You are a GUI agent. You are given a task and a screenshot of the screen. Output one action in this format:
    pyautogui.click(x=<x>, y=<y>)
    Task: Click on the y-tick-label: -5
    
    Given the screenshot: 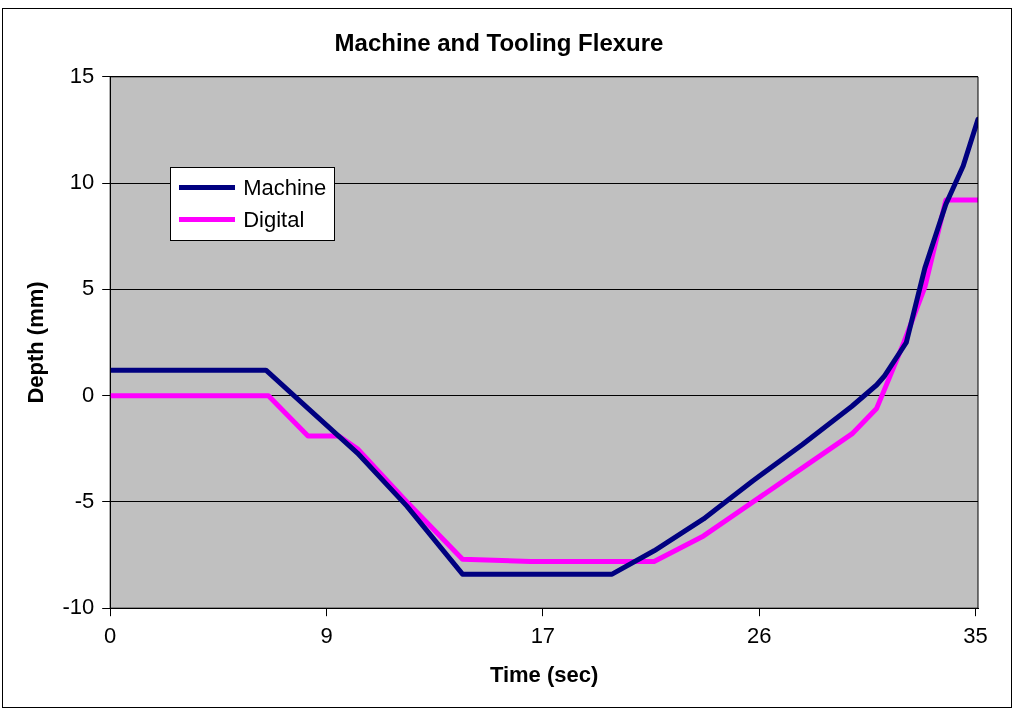 What is the action you would take?
    pyautogui.click(x=84, y=500)
    